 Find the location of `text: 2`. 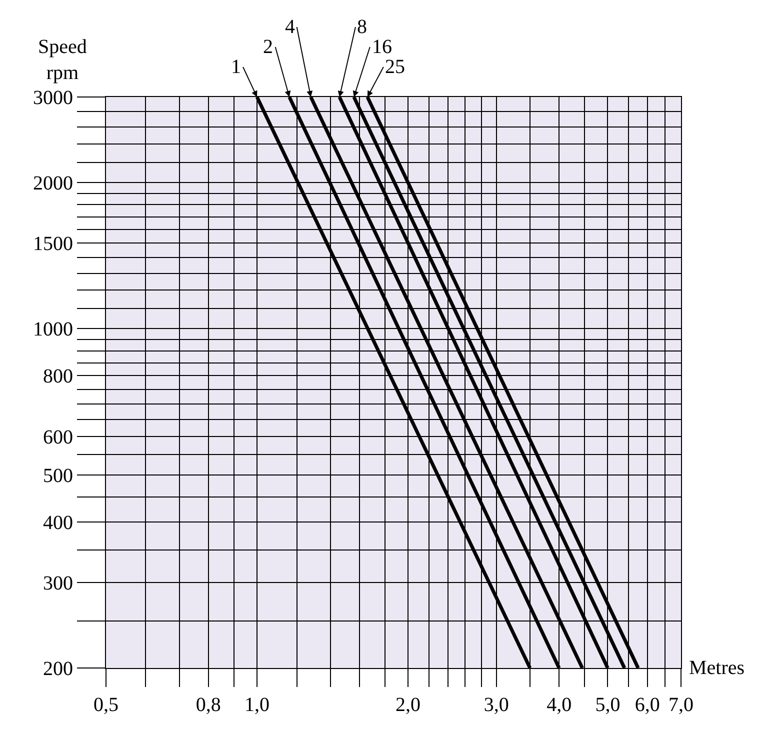

text: 2 is located at coordinates (268, 47).